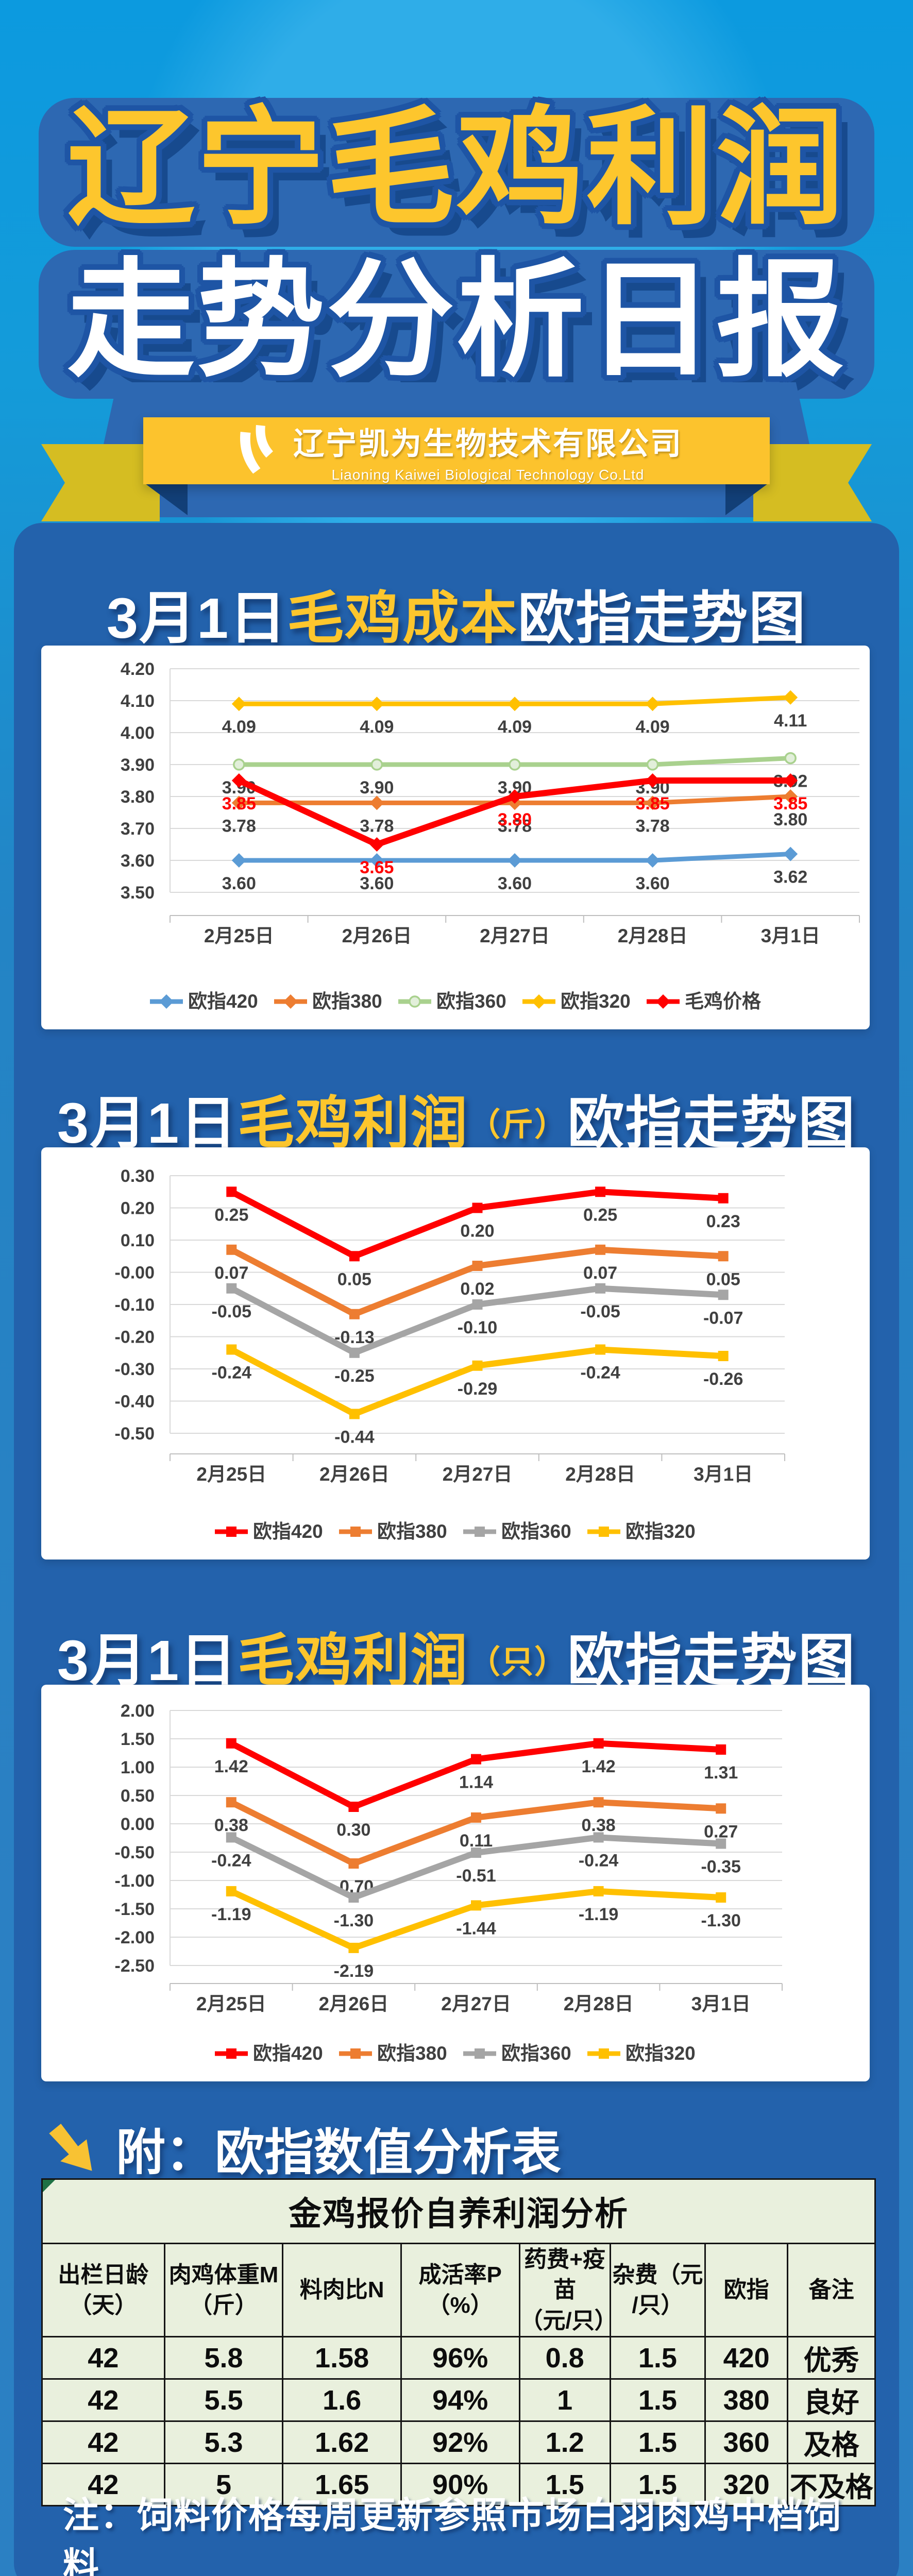  I want to click on table-row: 42 5.3 1.62 92% 1.2 1.5 360 及格, so click(459, 2442).